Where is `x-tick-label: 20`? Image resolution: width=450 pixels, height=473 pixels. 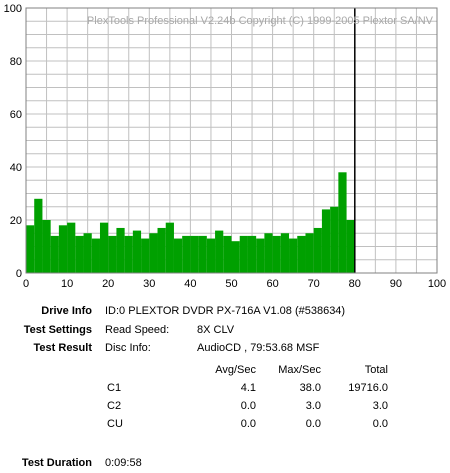 x-tick-label: 20 is located at coordinates (108, 284).